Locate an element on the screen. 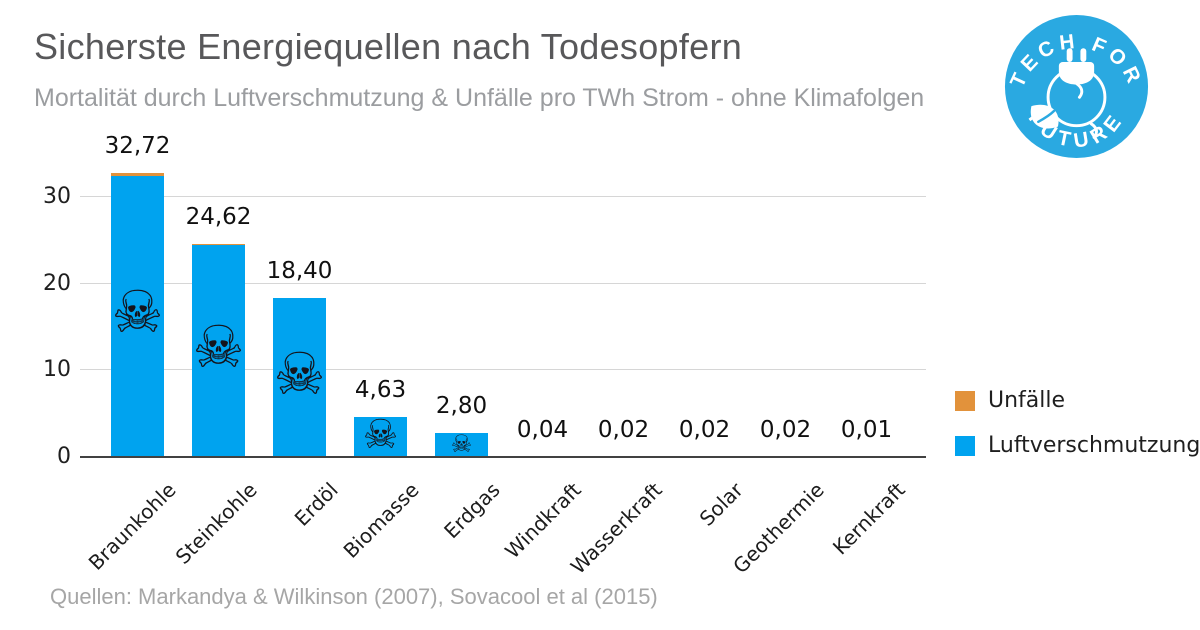 The width and height of the screenshot is (1200, 630). legend-swatch-unfaelle is located at coordinates (965, 400).